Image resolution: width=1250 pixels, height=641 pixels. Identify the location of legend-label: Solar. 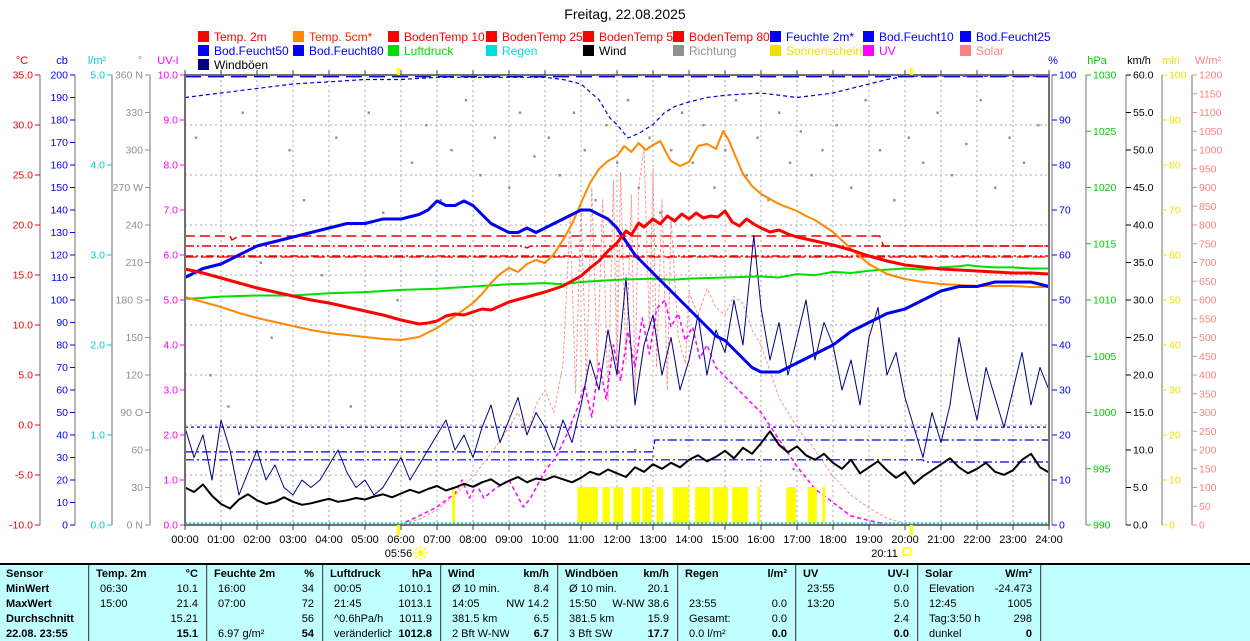
(990, 50).